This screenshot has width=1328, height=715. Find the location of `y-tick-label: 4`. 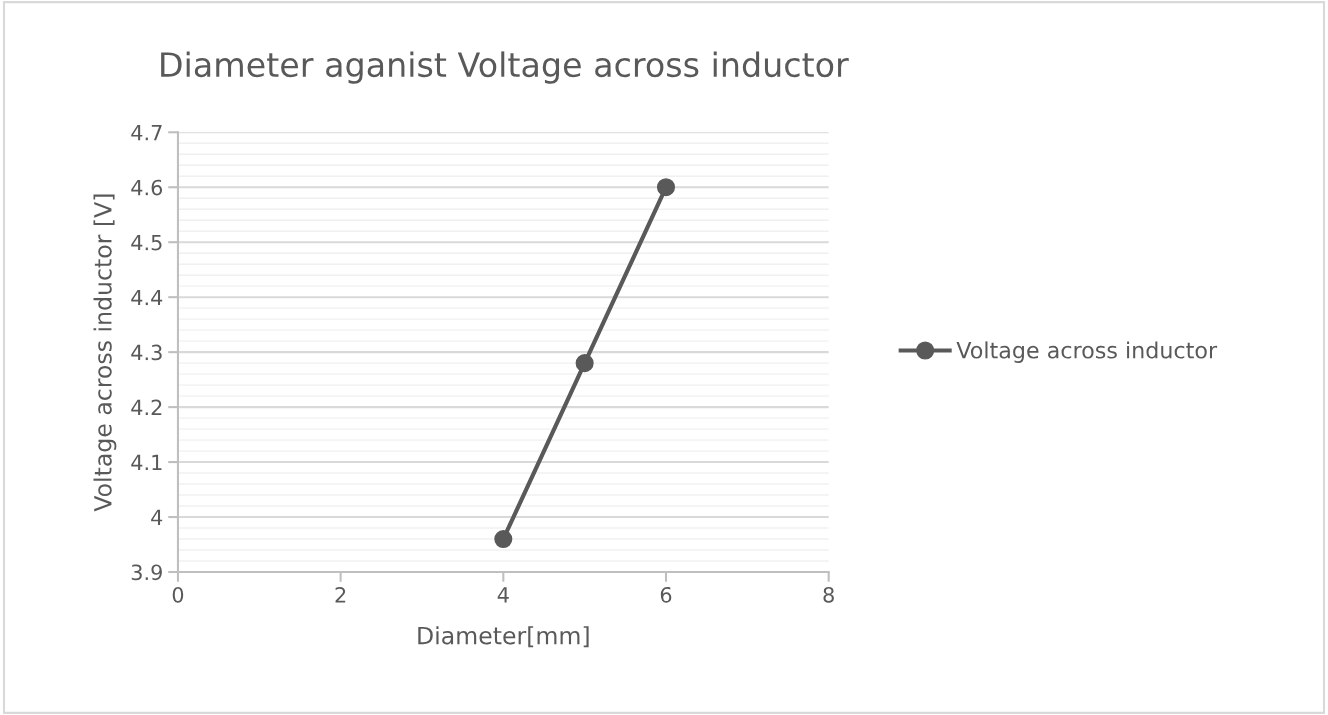

y-tick-label: 4 is located at coordinates (157, 517).